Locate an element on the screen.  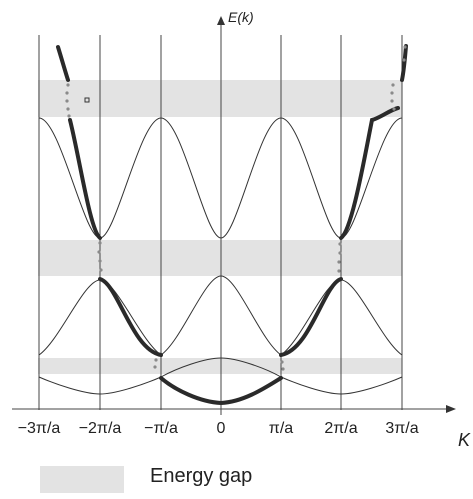
tick-label-minus-3pi: −3π/a is located at coordinates (39, 428).